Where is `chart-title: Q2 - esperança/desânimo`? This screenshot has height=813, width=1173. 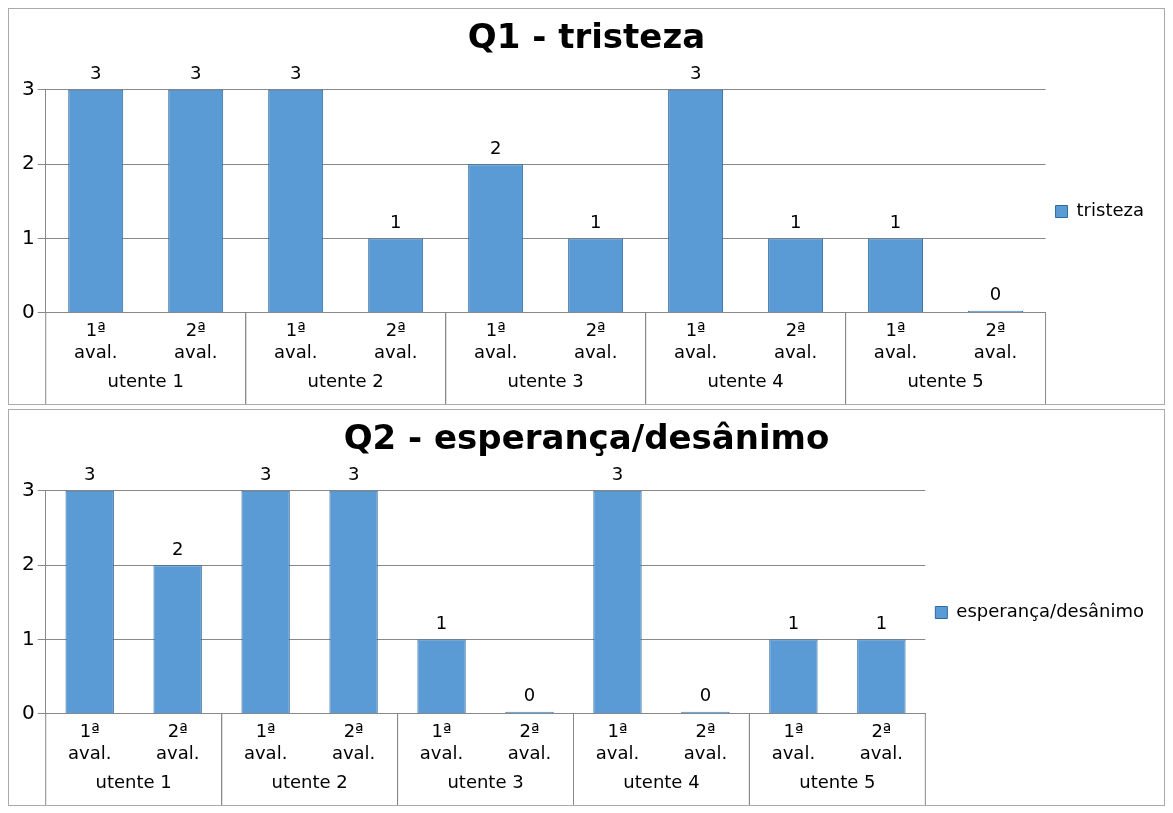 chart-title: Q2 - esperança/desânimo is located at coordinates (586, 437).